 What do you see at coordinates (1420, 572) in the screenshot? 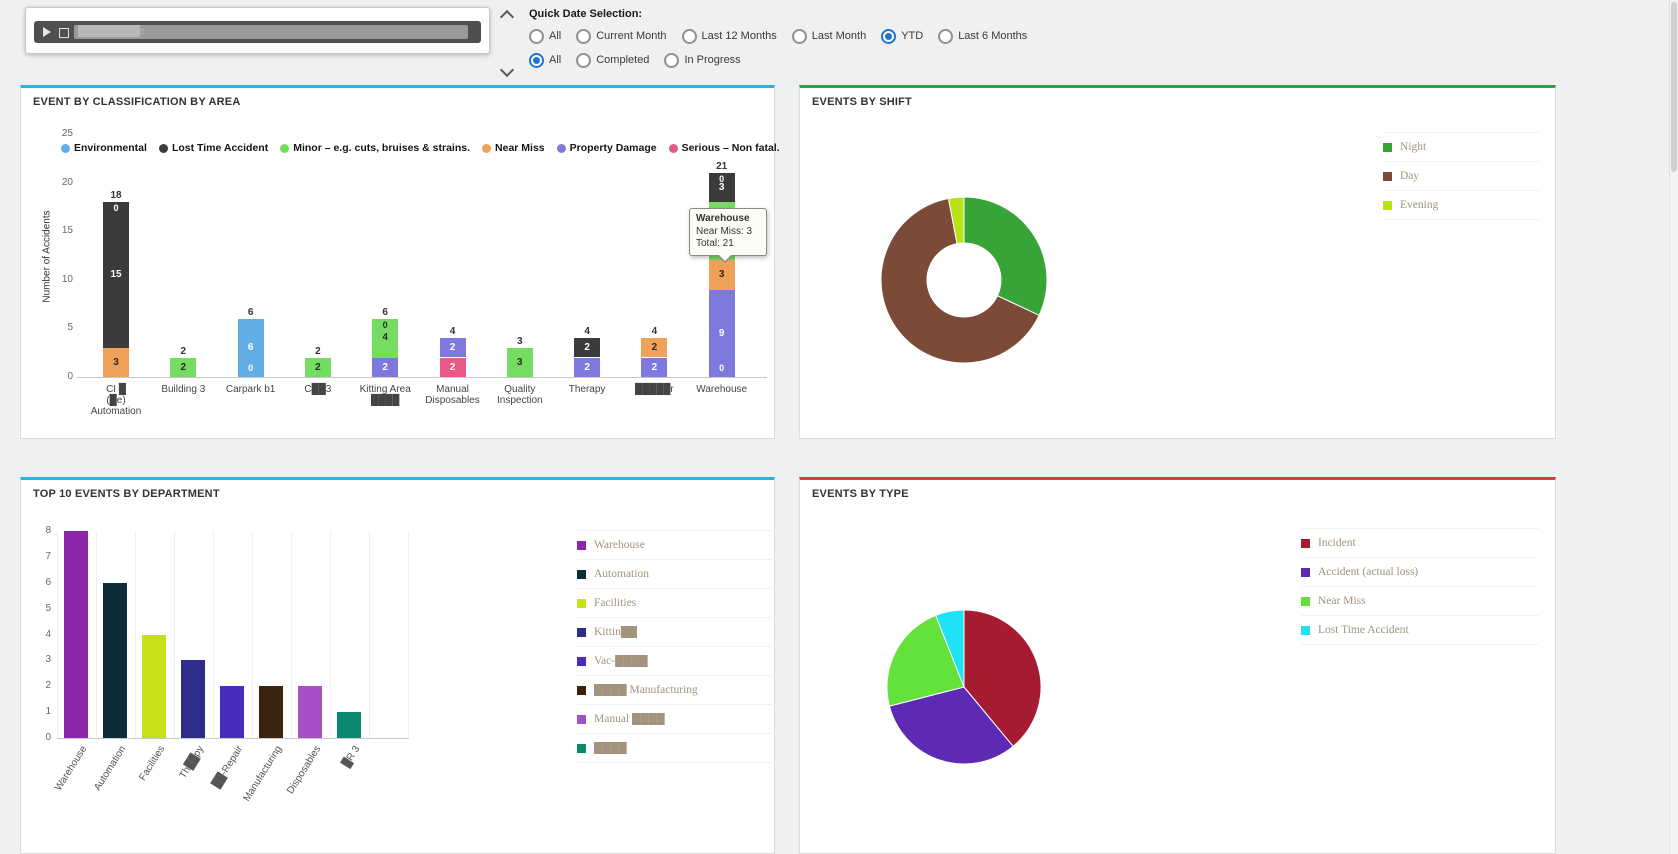
I see `legend-item-accident-actual-loss: Accident (actual loss)` at bounding box center [1420, 572].